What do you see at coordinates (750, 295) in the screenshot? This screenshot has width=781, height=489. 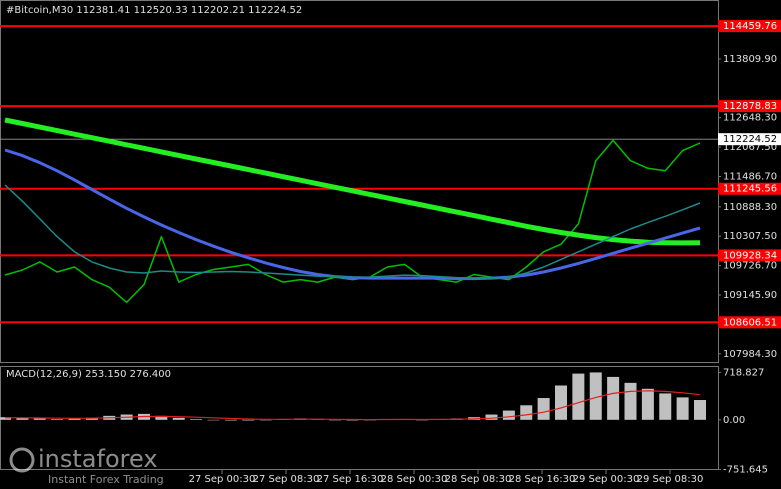 I see `y-tick-label: 109145.90` at bounding box center [750, 295].